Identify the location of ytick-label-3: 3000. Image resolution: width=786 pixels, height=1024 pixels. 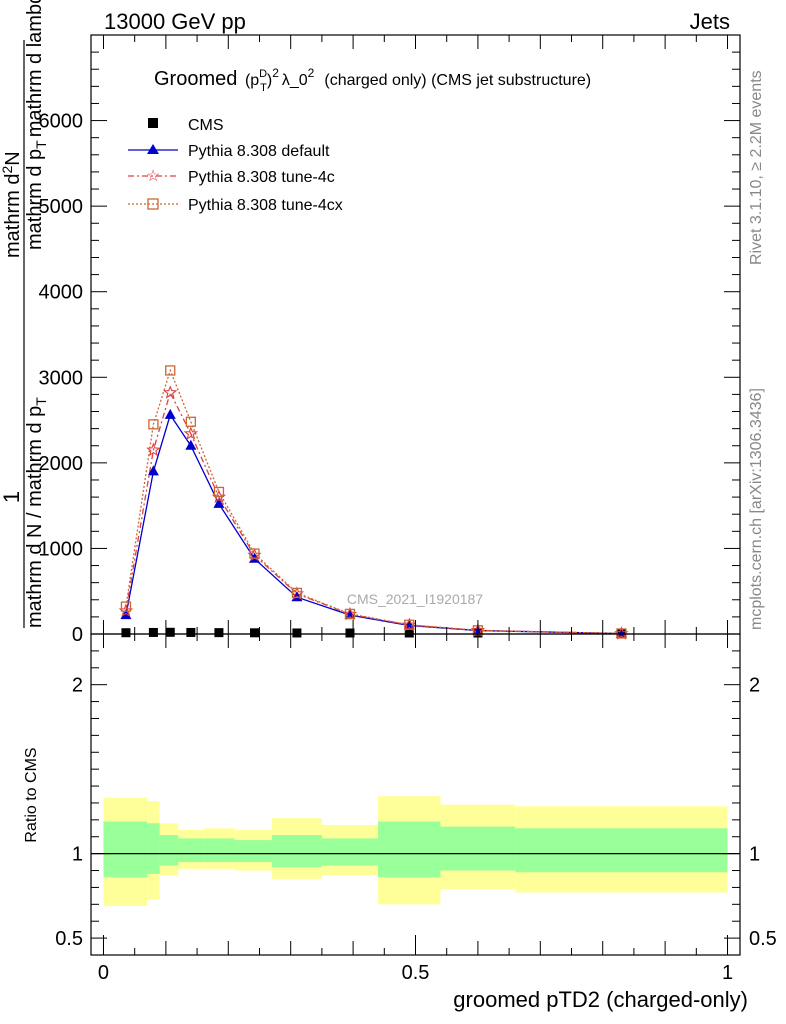
(61, 378).